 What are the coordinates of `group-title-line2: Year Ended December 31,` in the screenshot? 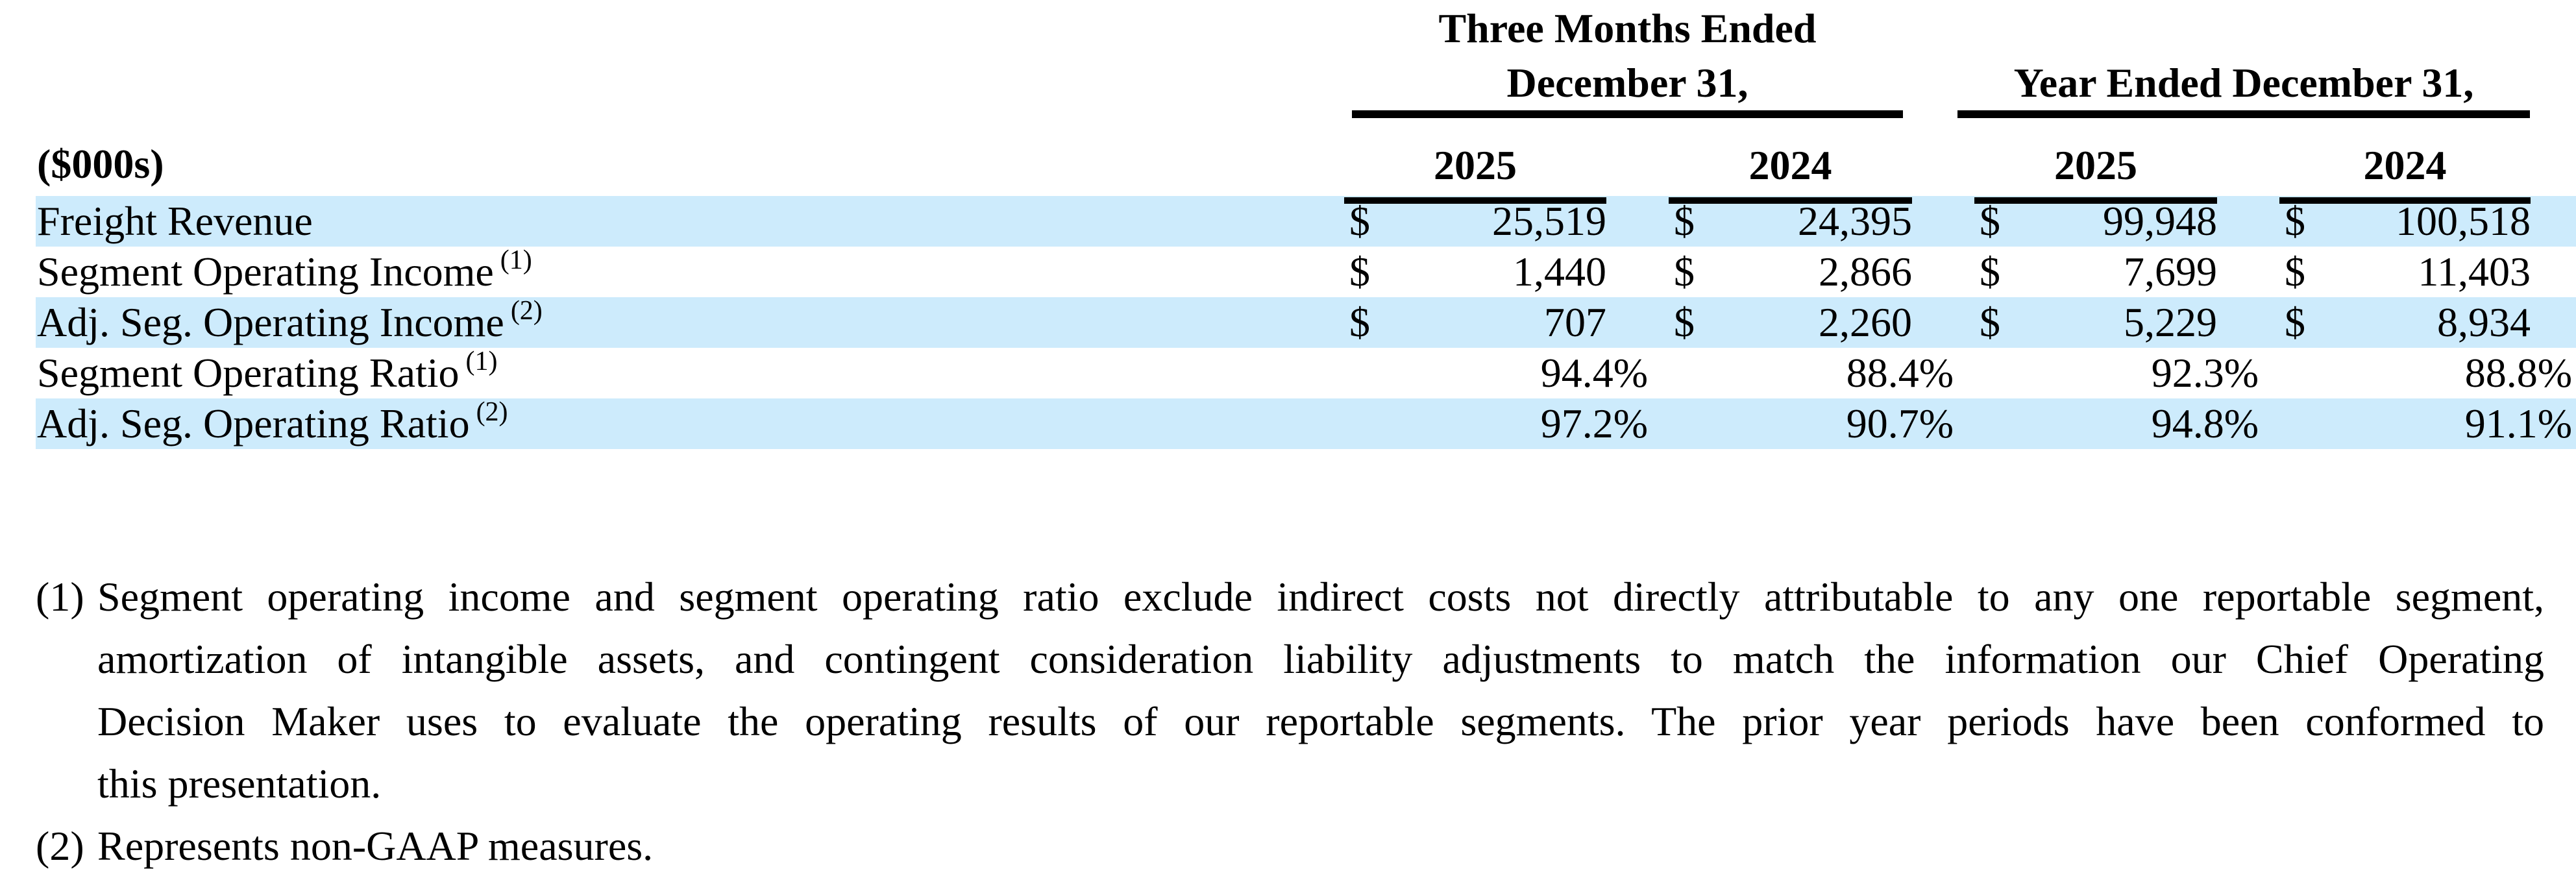 It's located at (2243, 83).